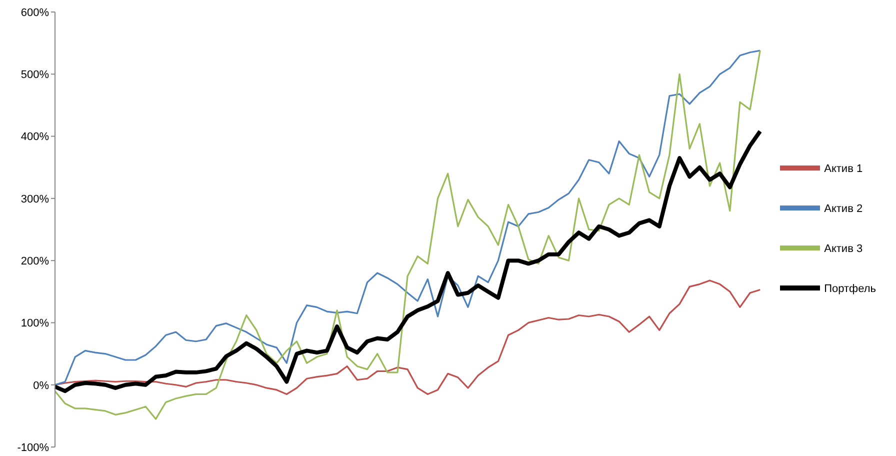 This screenshot has width=896, height=456. Describe the element at coordinates (35, 137) in the screenshot. I see `y-tick-label: 400%` at that location.